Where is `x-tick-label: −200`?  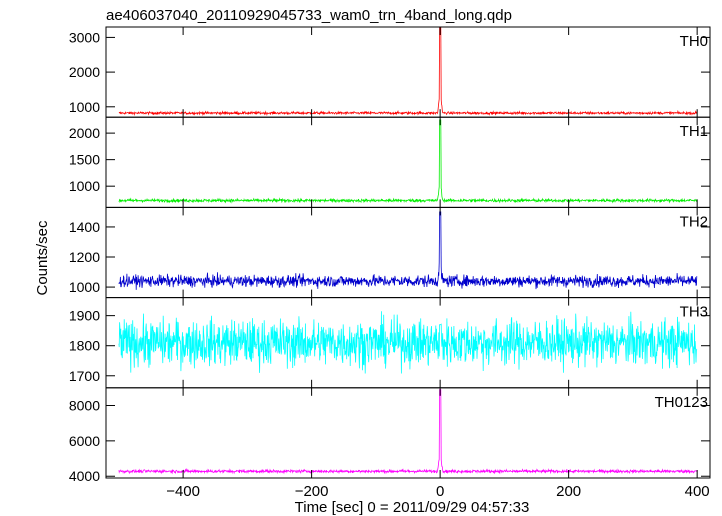 x-tick-label: −200 is located at coordinates (312, 491).